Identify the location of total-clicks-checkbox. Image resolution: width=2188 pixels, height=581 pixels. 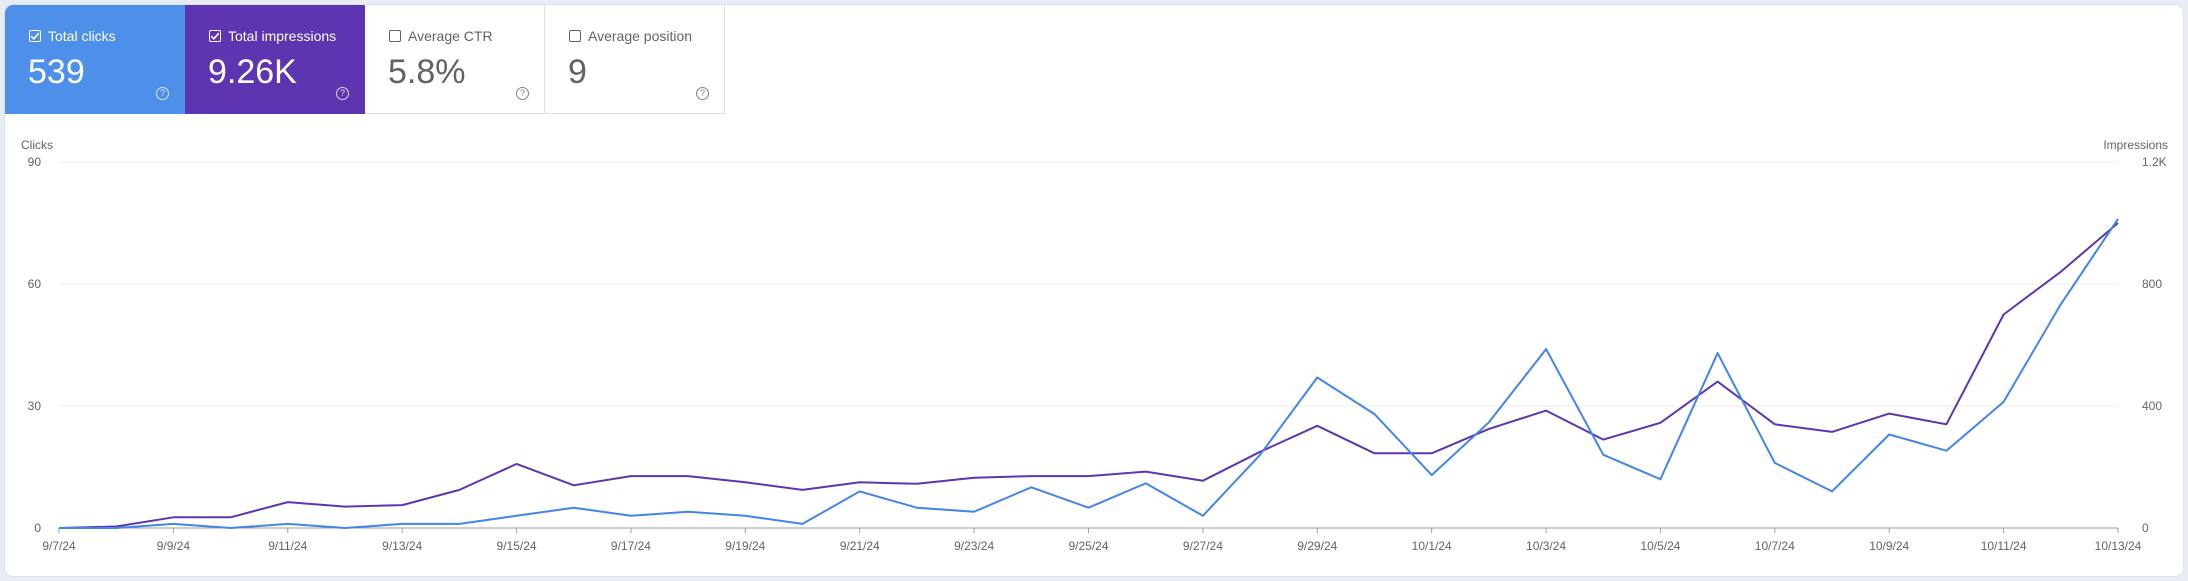
(35, 36).